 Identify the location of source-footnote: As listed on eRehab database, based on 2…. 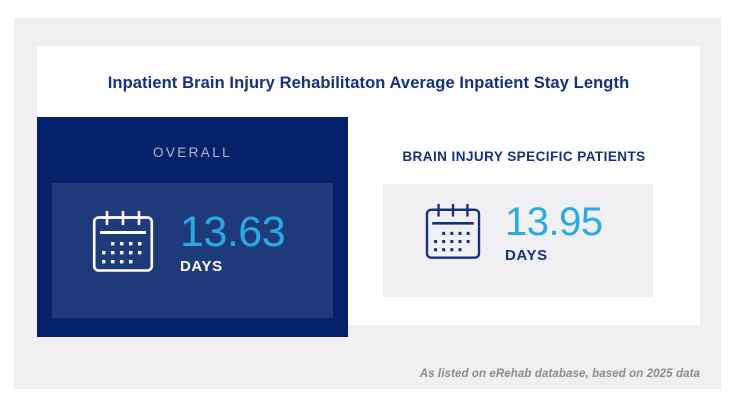
(559, 374).